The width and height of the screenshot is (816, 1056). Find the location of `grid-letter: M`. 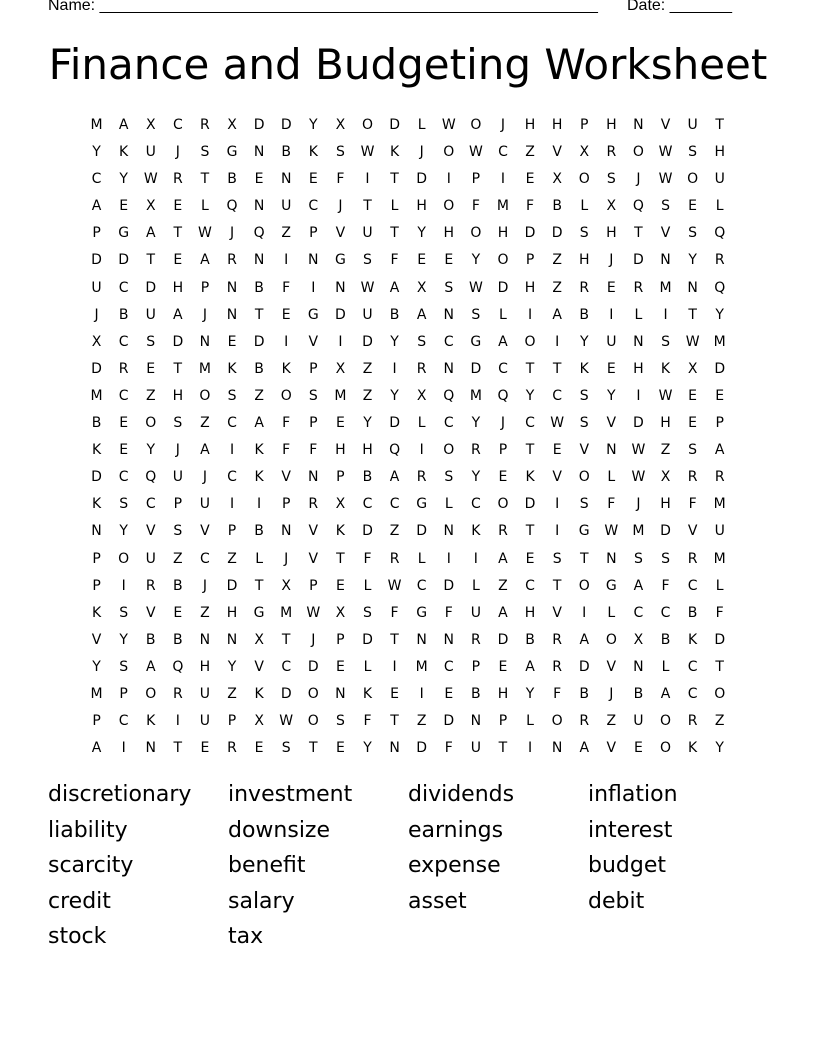

grid-letter: M is located at coordinates (96, 693).